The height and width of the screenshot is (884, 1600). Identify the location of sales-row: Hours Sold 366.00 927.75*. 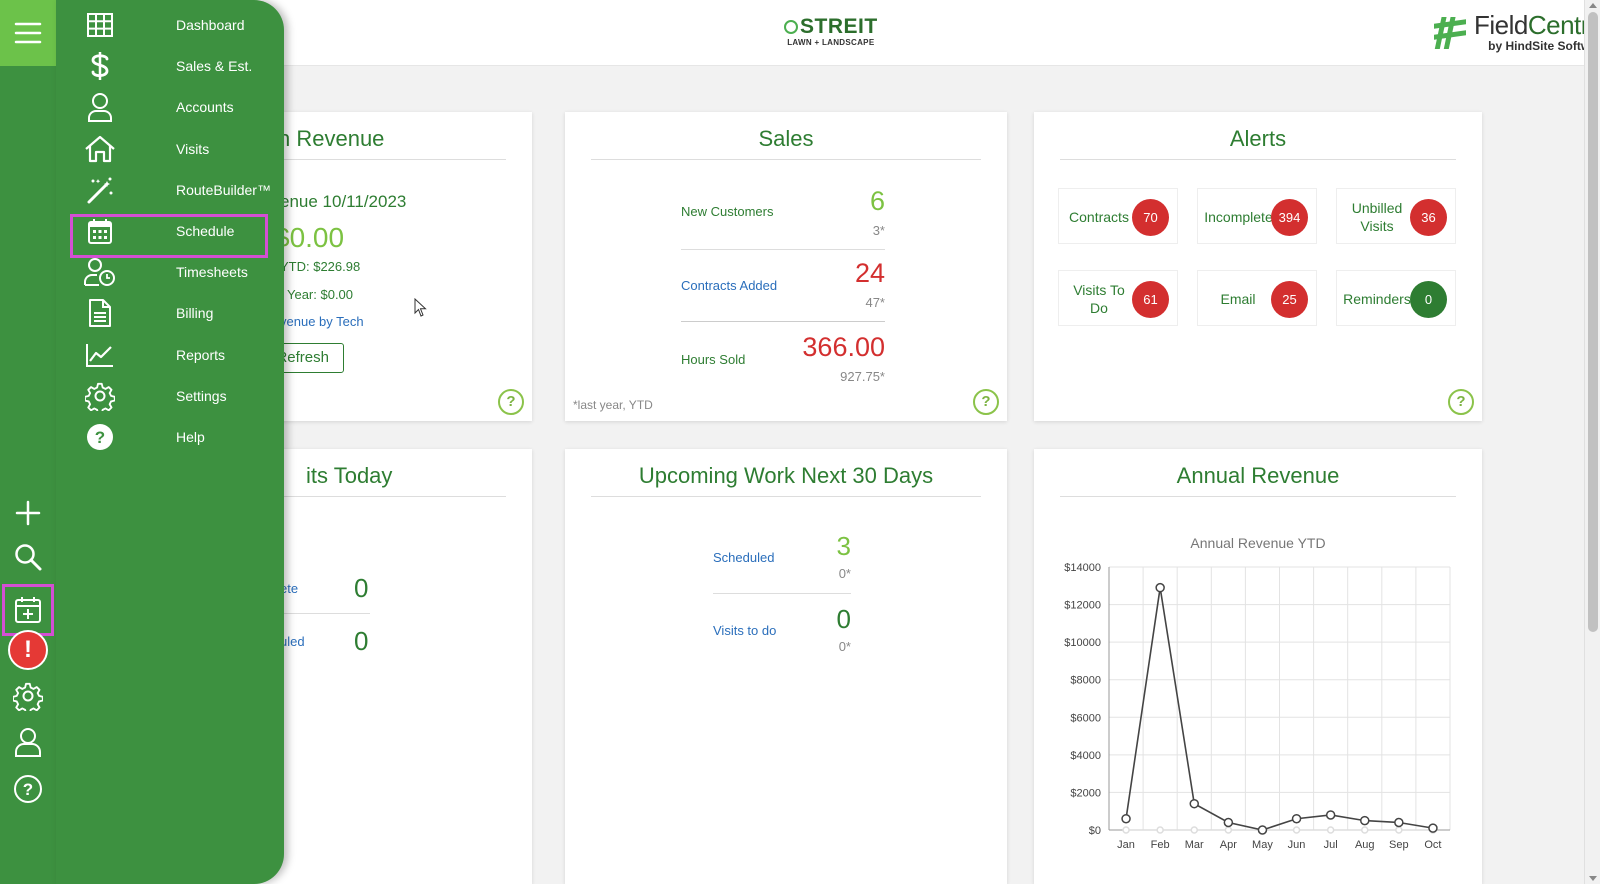
(783, 362).